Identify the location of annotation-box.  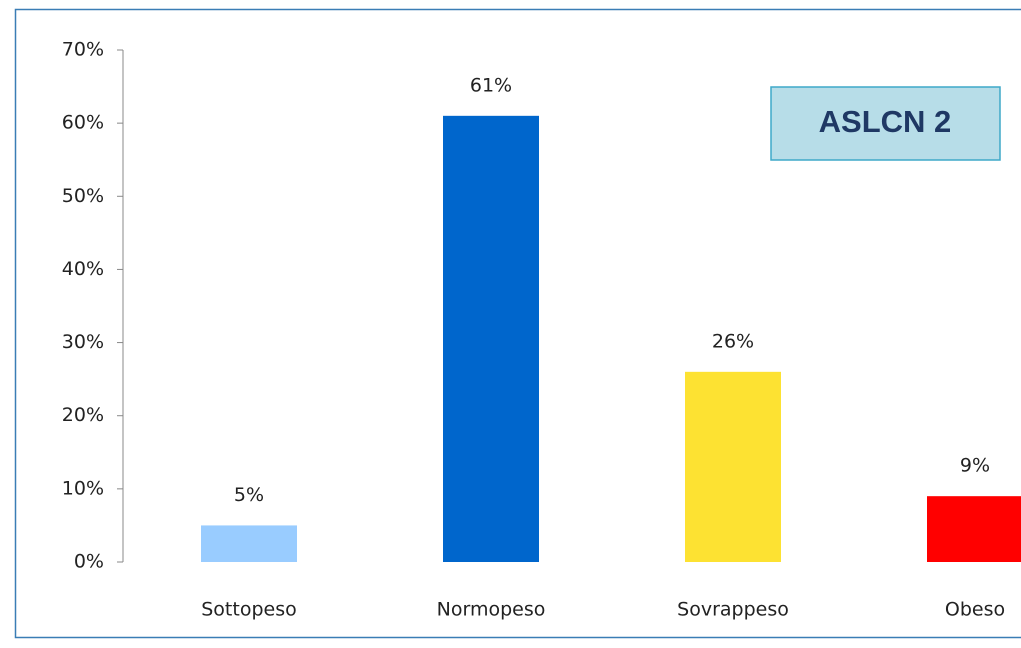
(885, 123).